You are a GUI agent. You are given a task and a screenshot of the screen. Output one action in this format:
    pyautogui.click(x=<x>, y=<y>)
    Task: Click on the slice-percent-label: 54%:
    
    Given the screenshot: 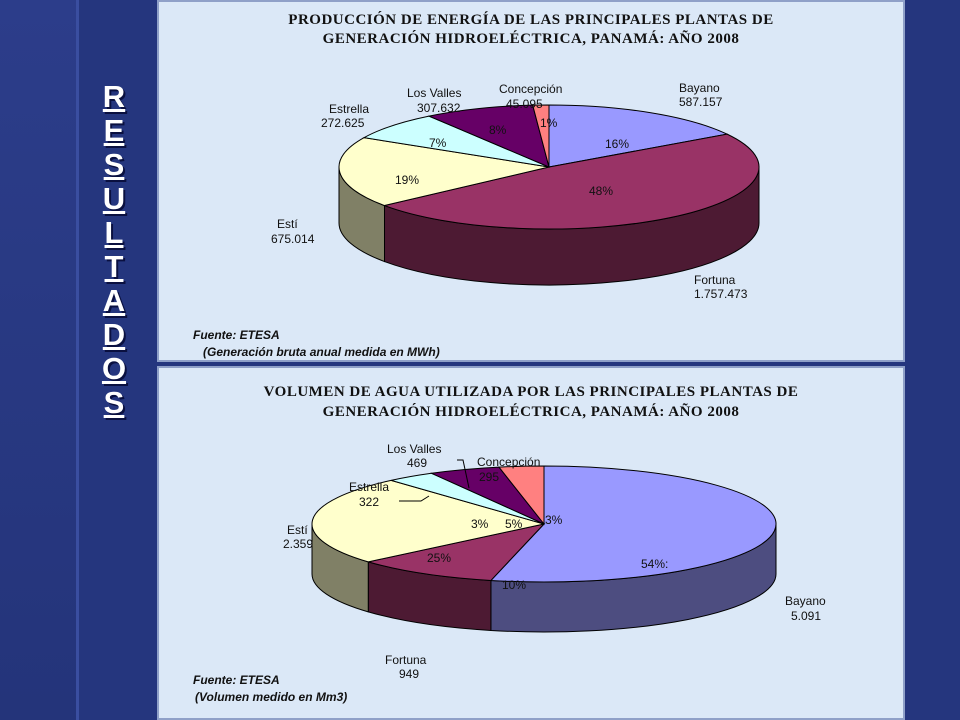 What is the action you would take?
    pyautogui.click(x=654, y=564)
    